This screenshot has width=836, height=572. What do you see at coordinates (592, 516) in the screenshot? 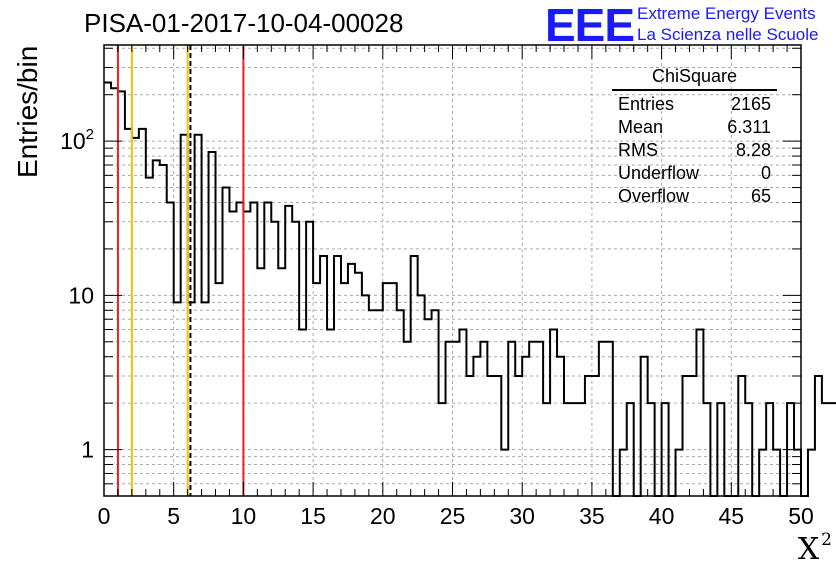
I see `x-tick-label: 35` at bounding box center [592, 516].